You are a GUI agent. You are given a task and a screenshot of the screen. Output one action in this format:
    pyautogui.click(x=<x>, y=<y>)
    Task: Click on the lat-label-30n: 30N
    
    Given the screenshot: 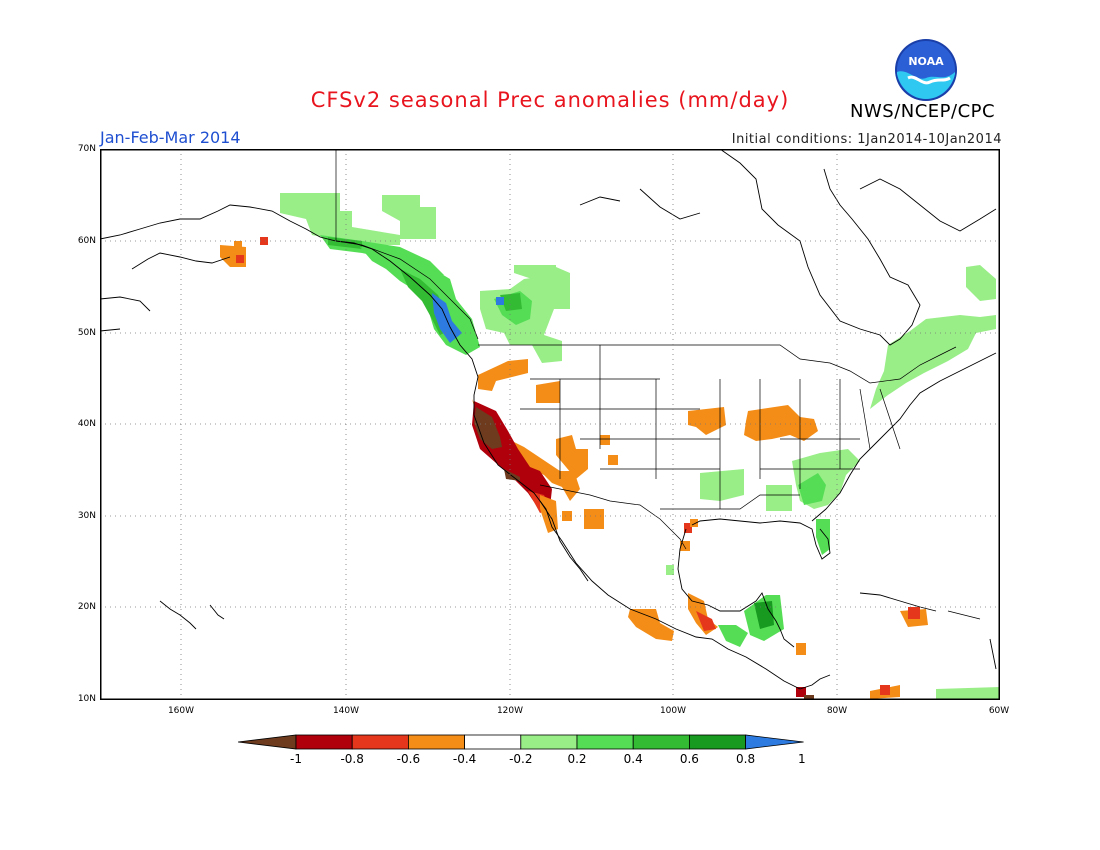 What is the action you would take?
    pyautogui.click(x=86, y=516)
    